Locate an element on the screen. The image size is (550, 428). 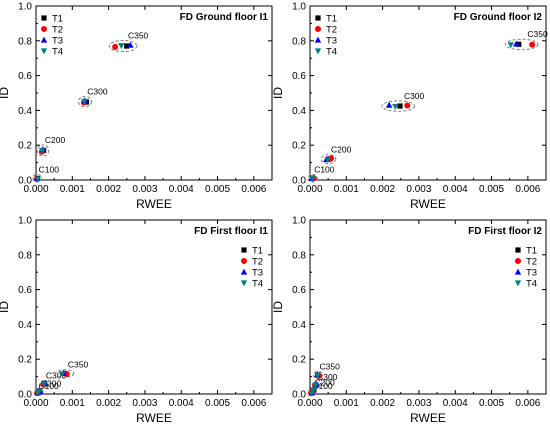
chart-title: FD First floor I2 is located at coordinates (505, 231).